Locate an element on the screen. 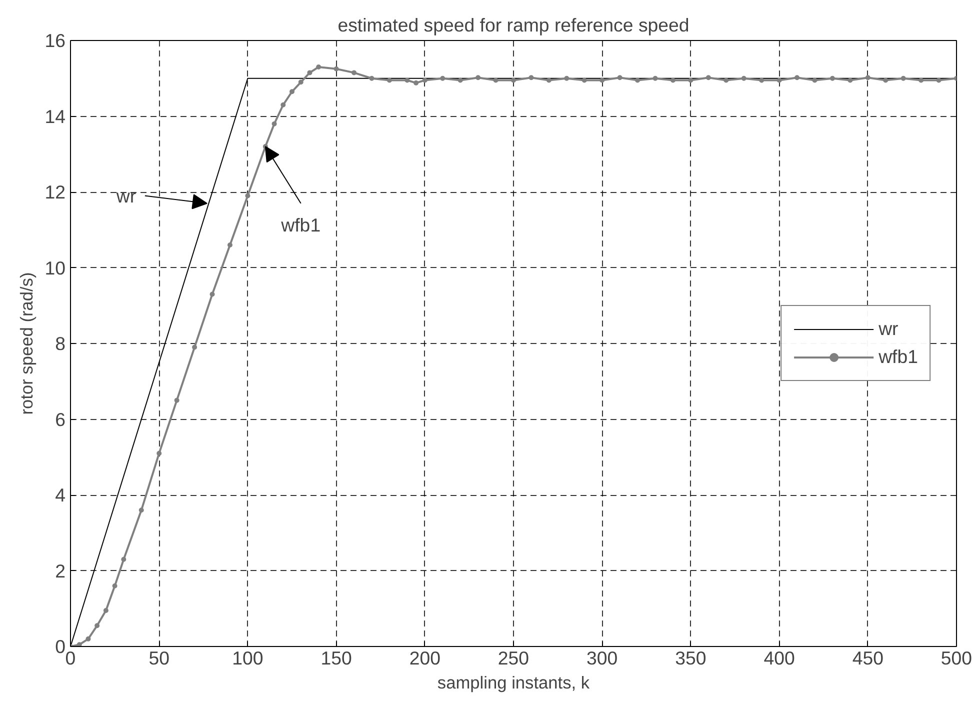 Image resolution: width=978 pixels, height=706 pixels. legend-label: wfb1 is located at coordinates (898, 357).